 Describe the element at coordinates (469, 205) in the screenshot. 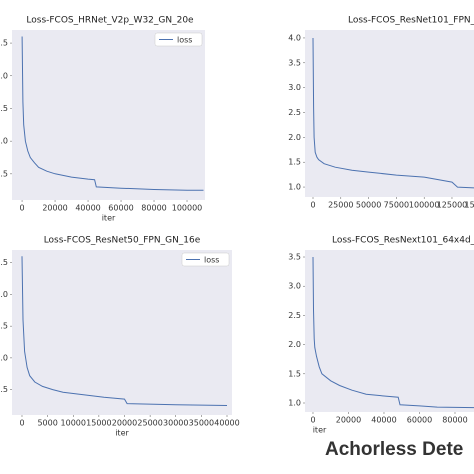

I see `x-tick-label: 150000` at that location.